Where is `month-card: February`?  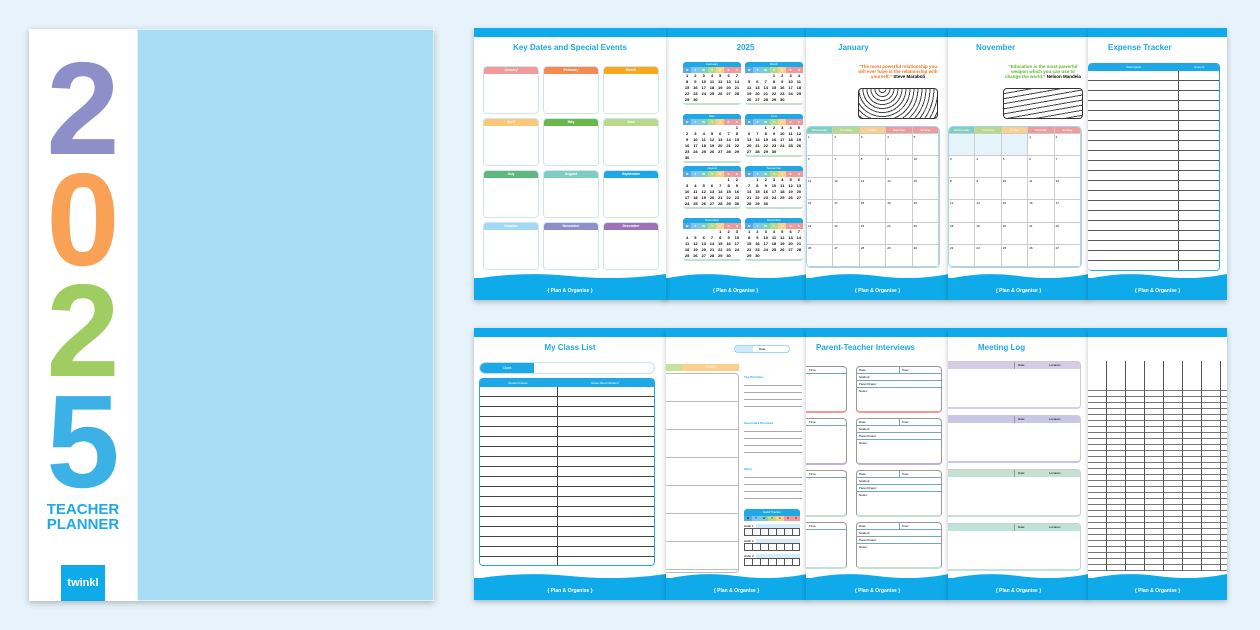
month-card: February is located at coordinates (571, 90).